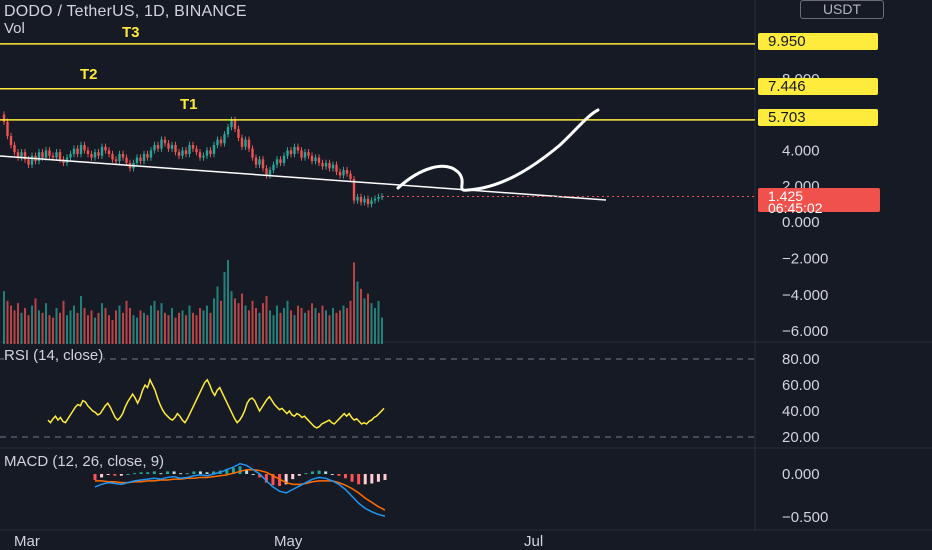 This screenshot has width=932, height=550. What do you see at coordinates (801, 150) in the screenshot?
I see `price-axis-tick: 4.000` at bounding box center [801, 150].